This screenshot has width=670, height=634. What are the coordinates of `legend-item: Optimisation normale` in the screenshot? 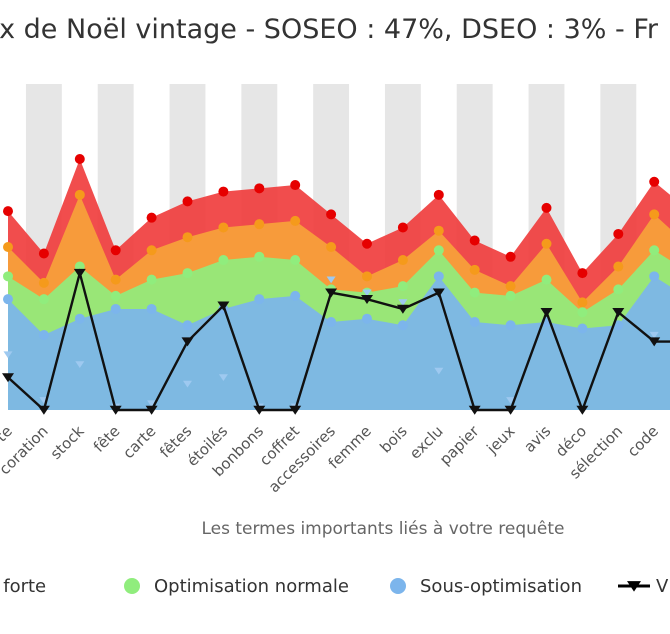 It's located at (236, 586).